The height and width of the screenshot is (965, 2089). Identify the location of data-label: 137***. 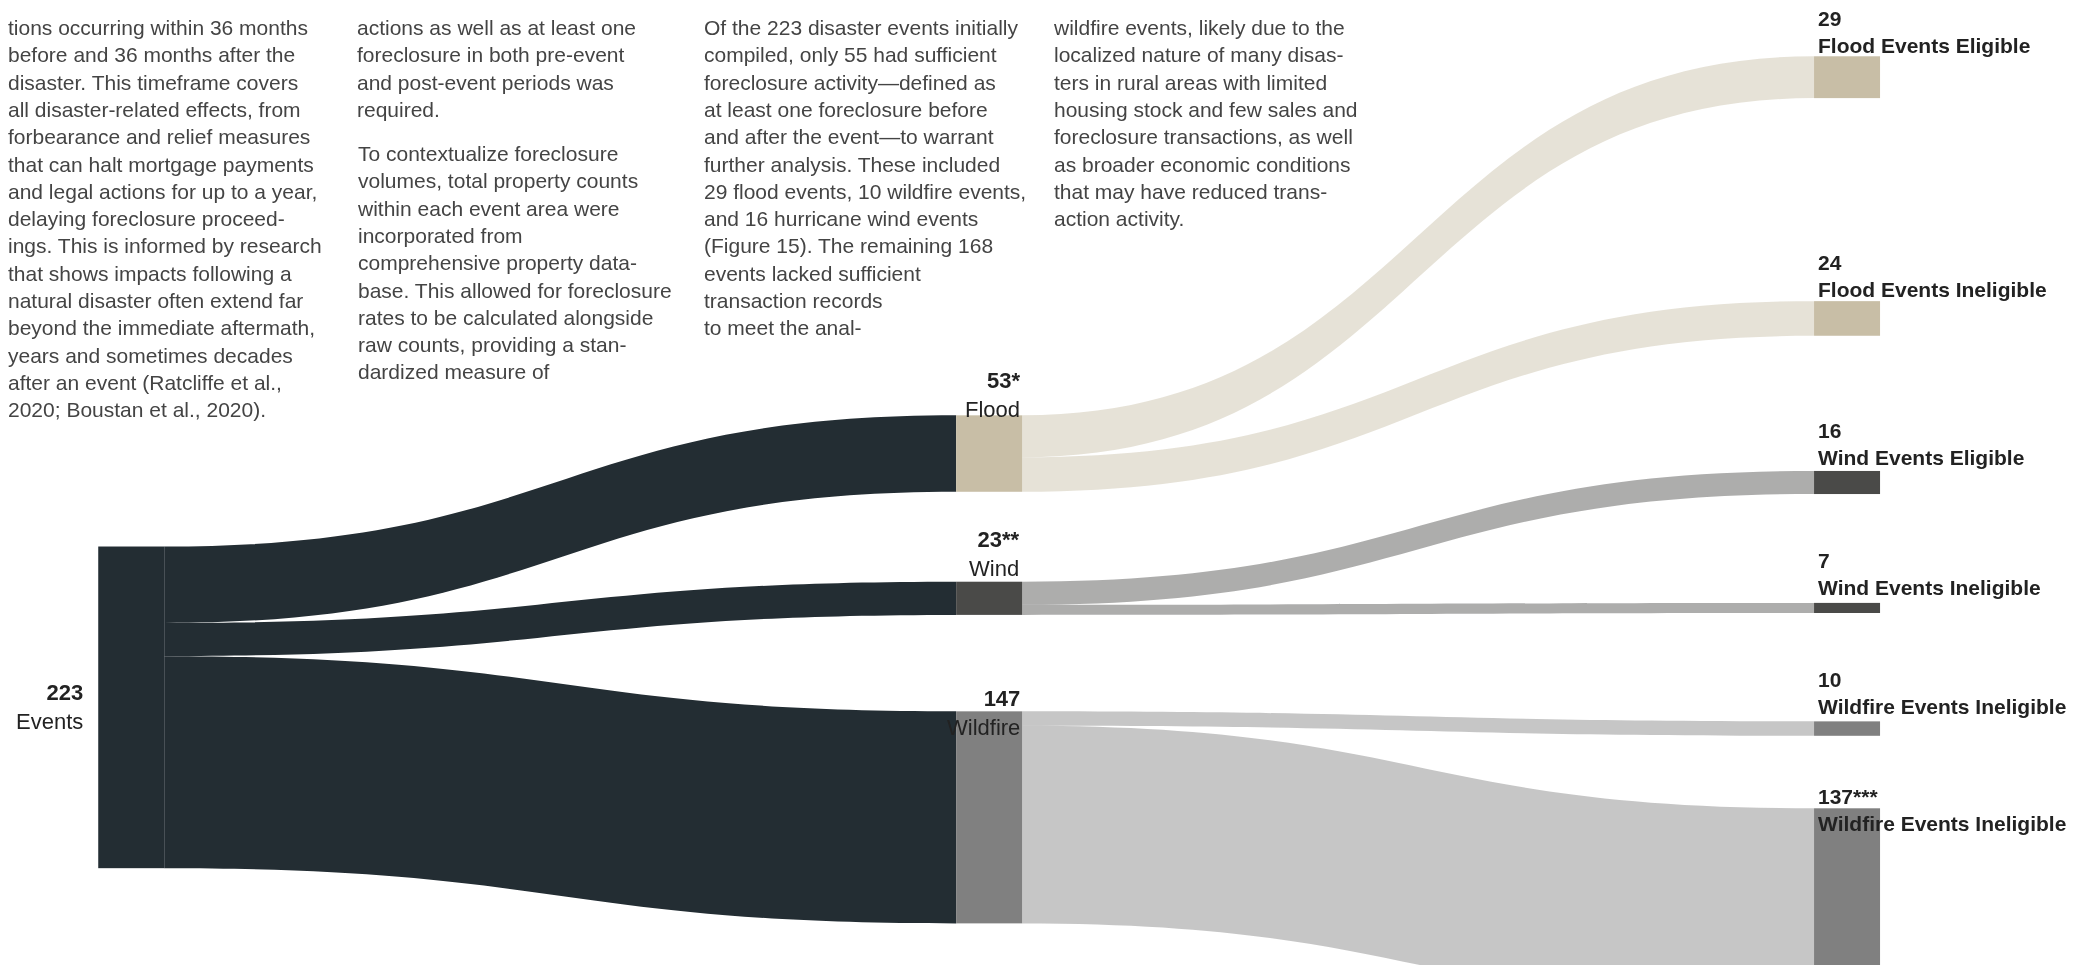
(1848, 796).